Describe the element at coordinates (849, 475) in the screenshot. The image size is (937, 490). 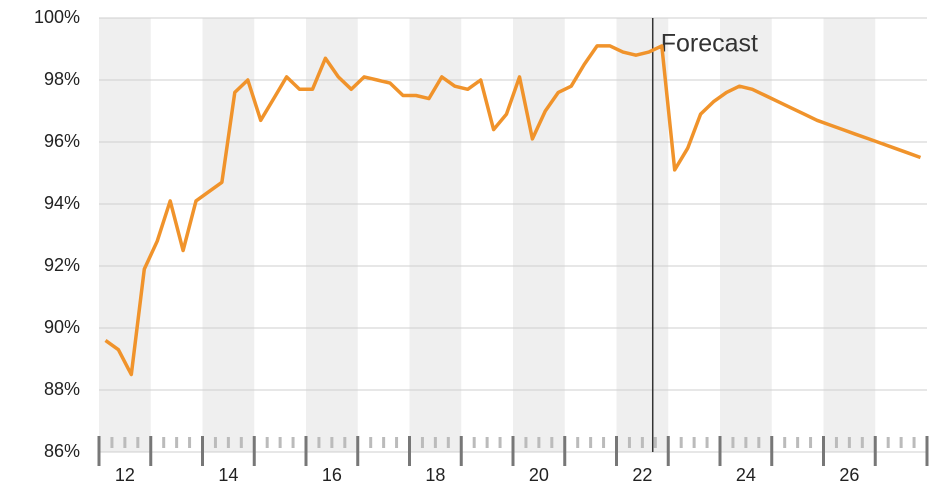
I see `x-tick-label: 26` at that location.